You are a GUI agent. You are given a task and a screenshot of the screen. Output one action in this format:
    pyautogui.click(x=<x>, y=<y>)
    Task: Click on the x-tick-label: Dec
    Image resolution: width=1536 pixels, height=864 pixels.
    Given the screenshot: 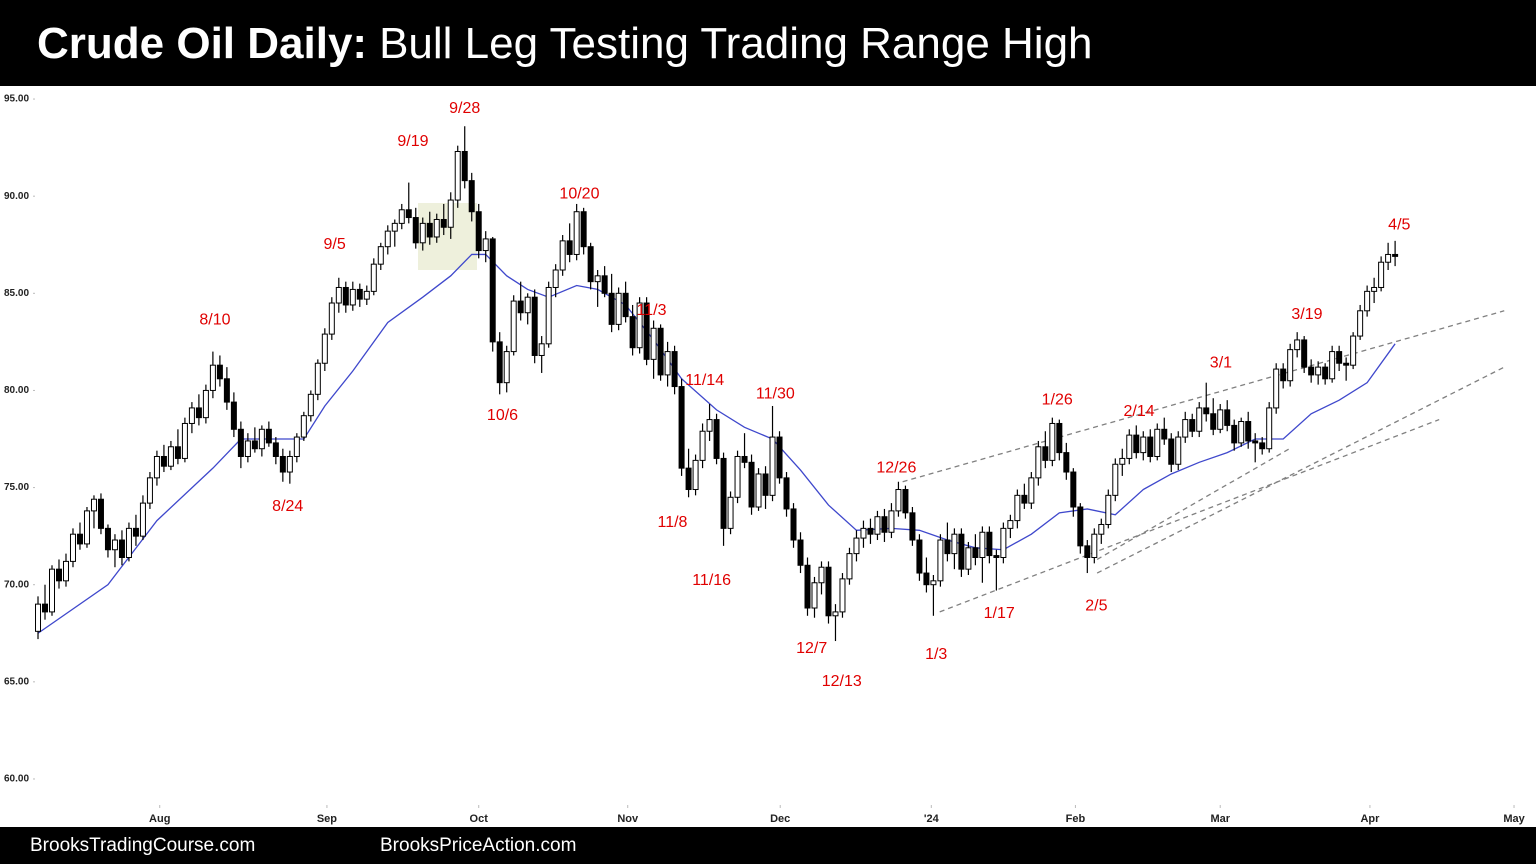 What is the action you would take?
    pyautogui.click(x=780, y=819)
    